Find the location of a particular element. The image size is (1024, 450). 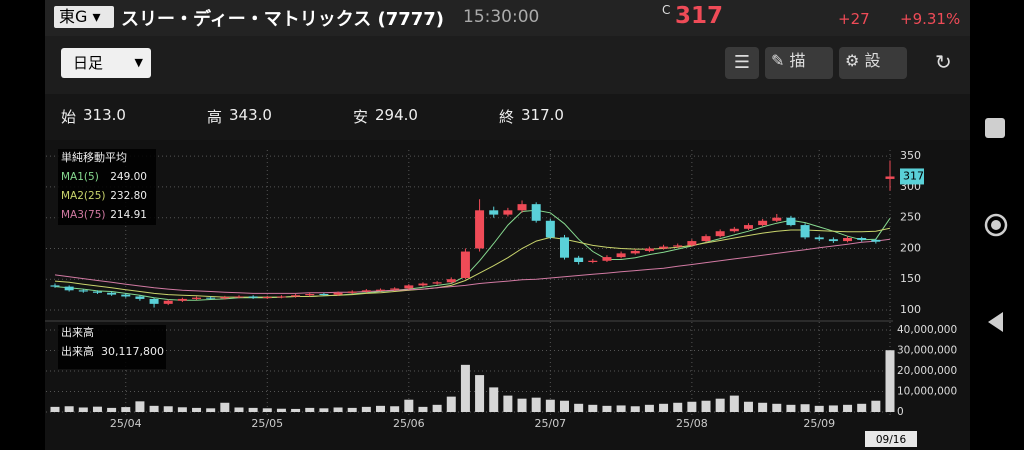

ohlc-label: 安 is located at coordinates (361, 117).